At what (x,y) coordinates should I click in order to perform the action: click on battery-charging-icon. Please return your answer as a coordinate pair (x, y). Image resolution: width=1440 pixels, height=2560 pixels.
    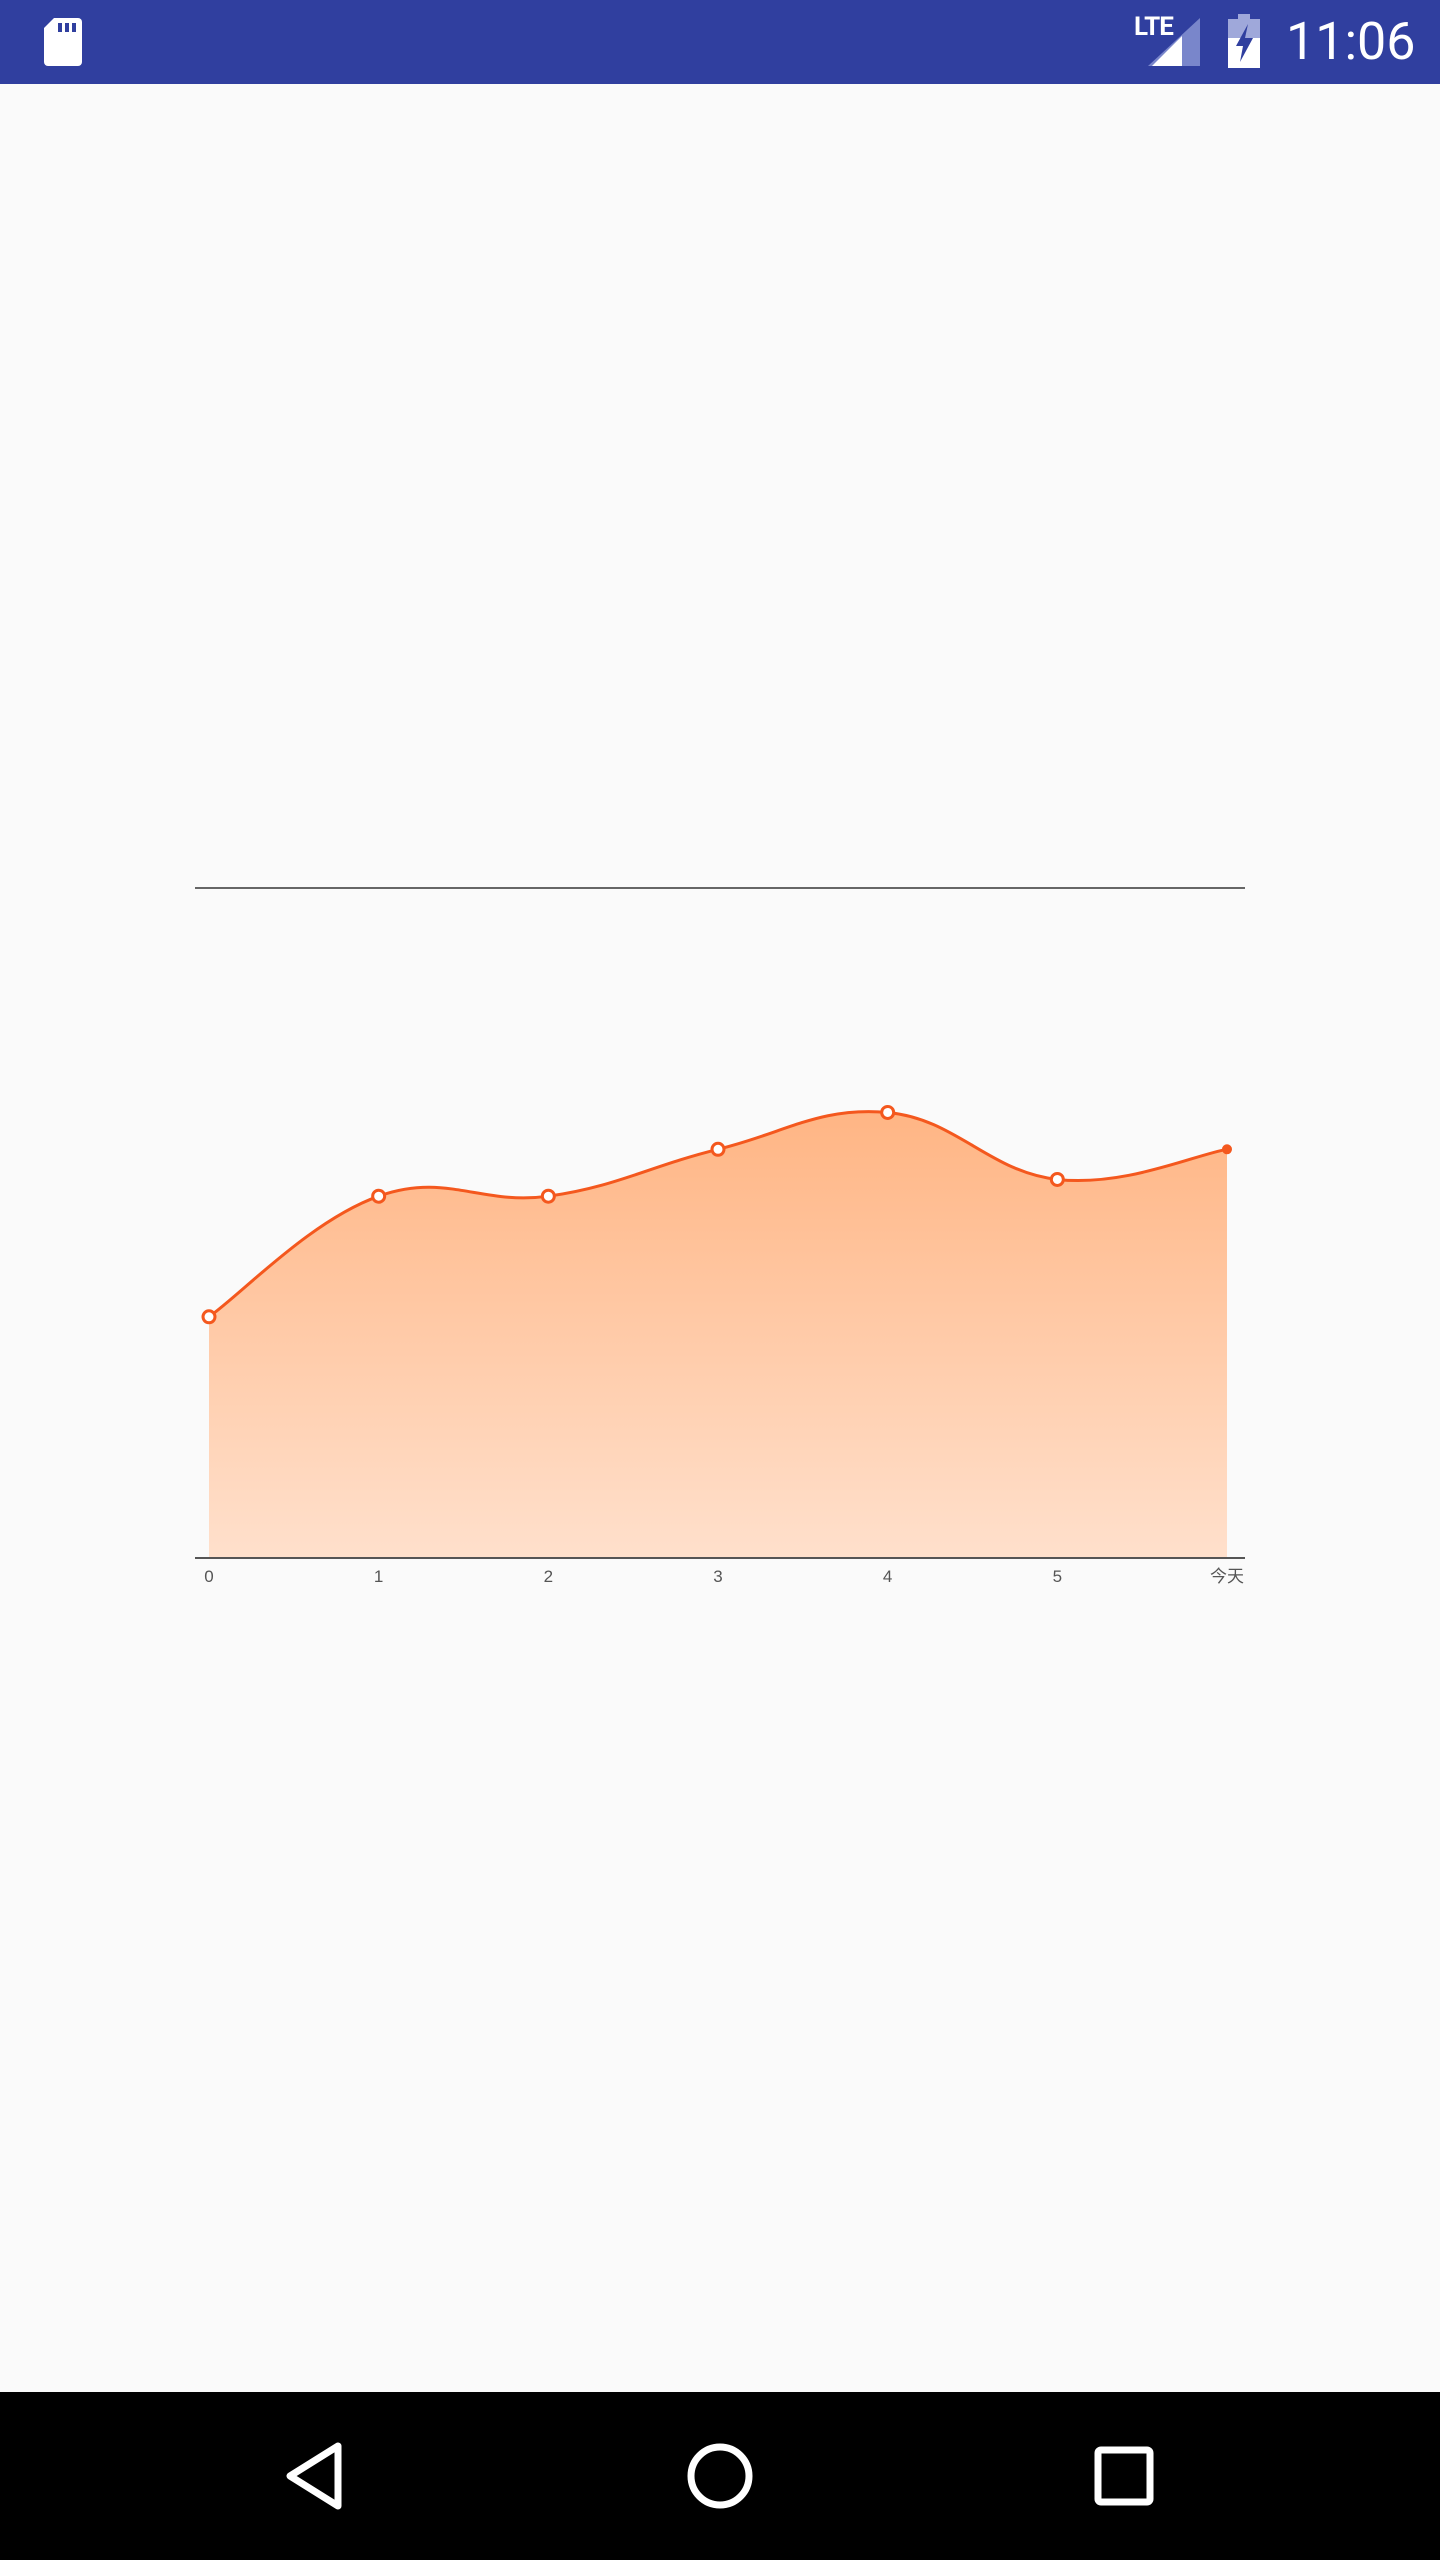
    Looking at the image, I should click on (1244, 41).